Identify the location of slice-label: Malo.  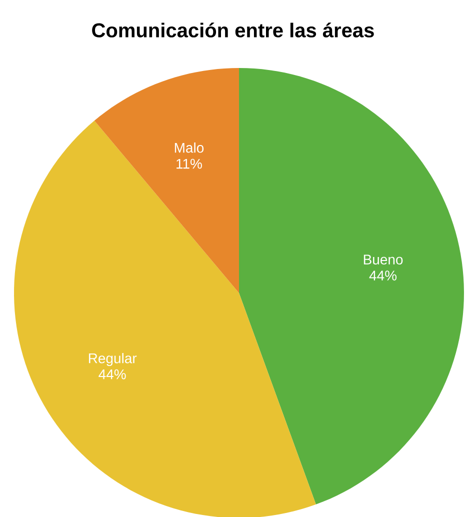
(189, 147).